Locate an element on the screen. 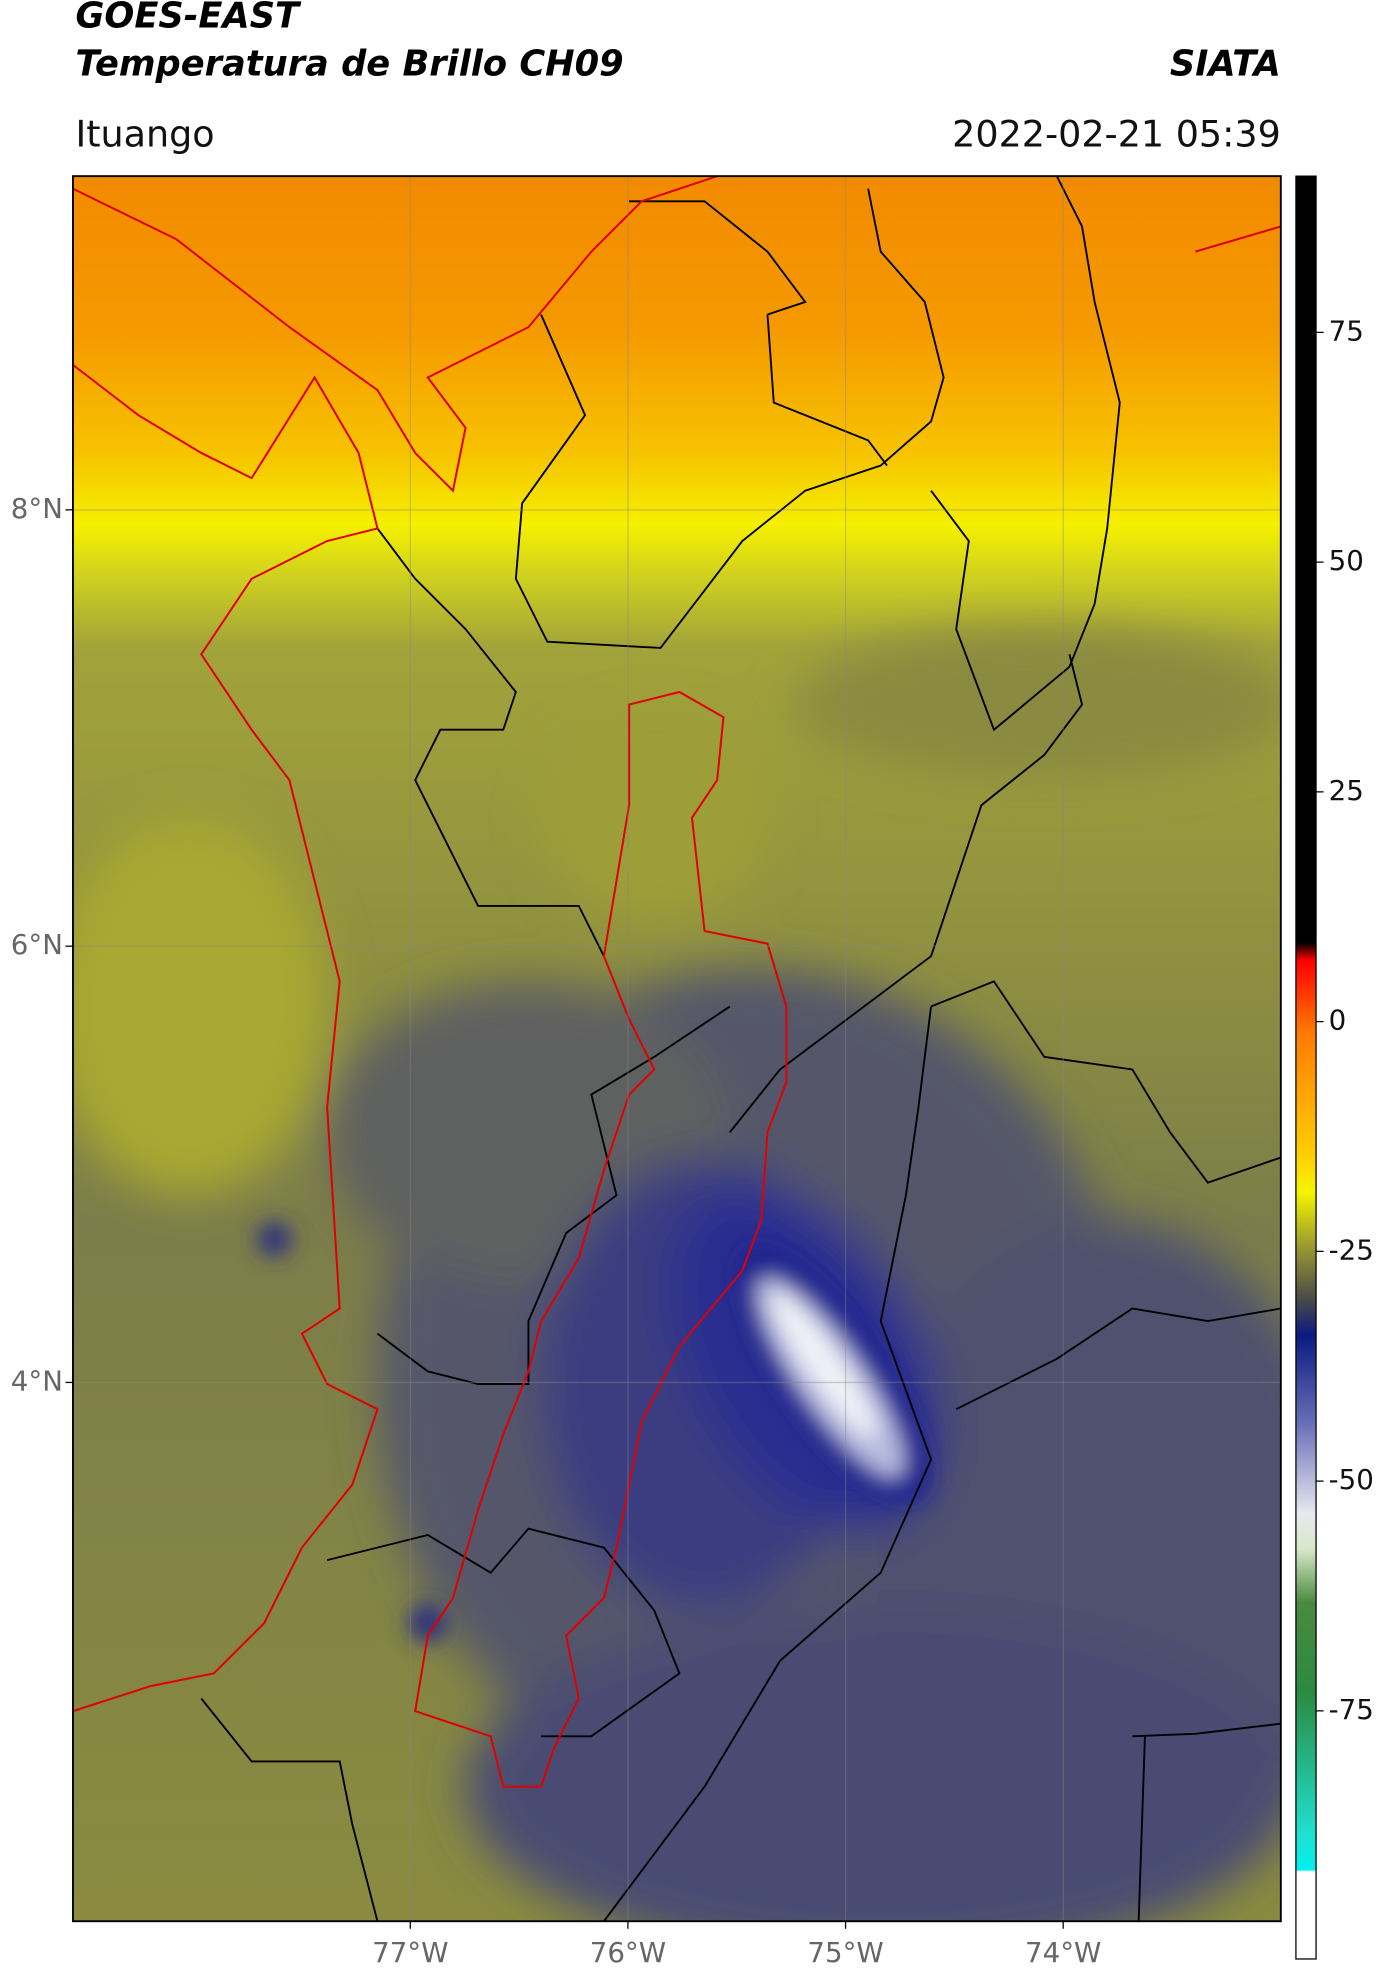  x-tick-label: 77°W is located at coordinates (410, 1952).